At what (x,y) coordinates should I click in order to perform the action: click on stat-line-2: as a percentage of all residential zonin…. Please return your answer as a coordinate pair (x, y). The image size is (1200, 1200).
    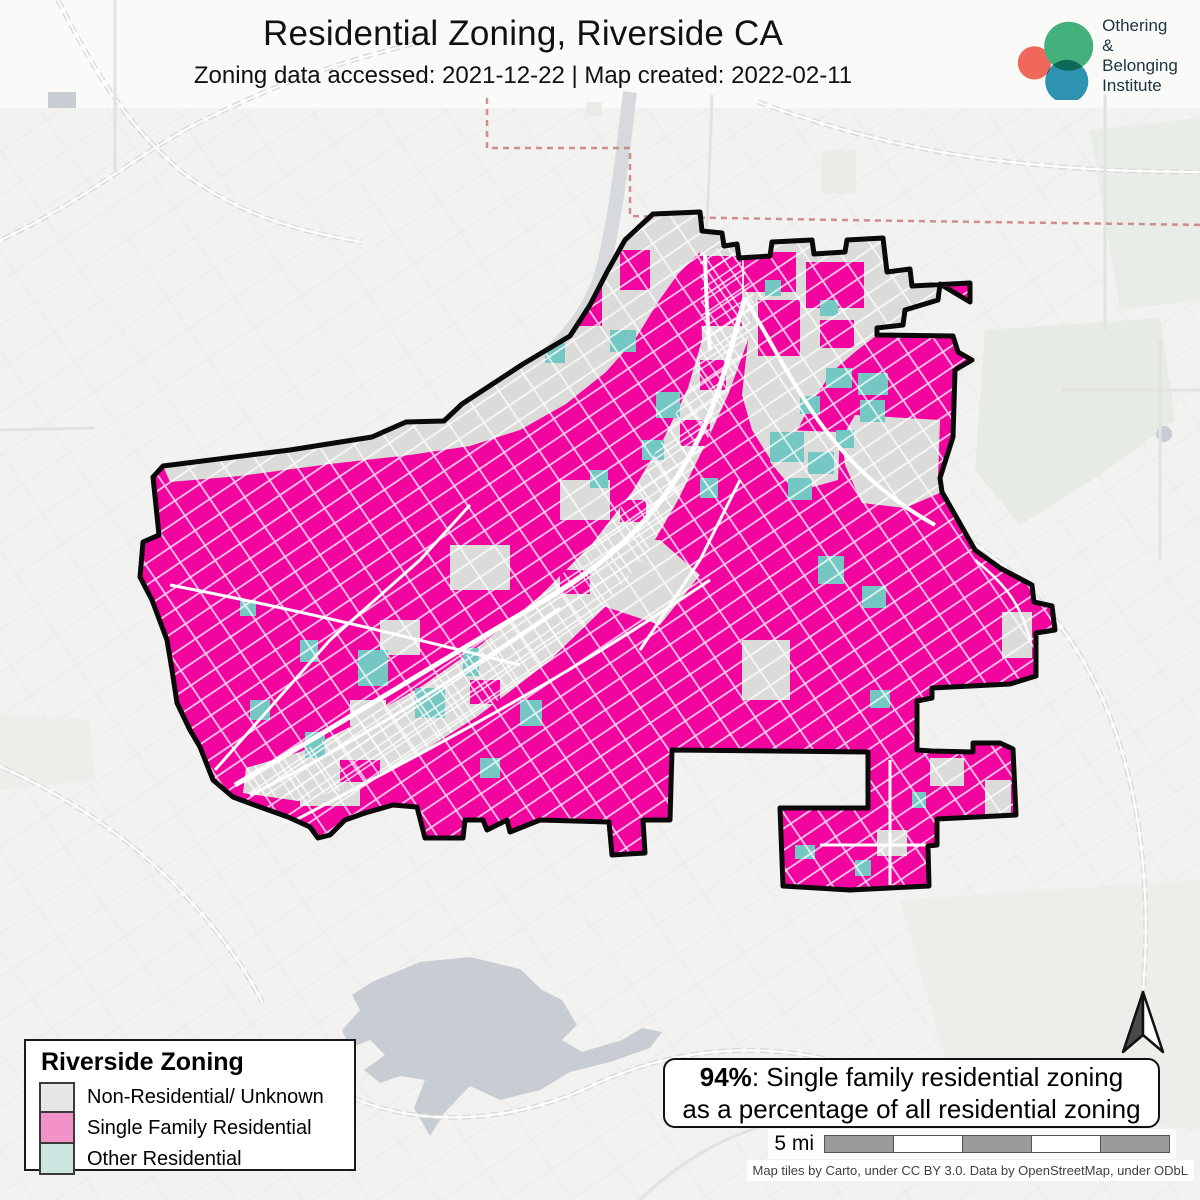
    Looking at the image, I should click on (911, 1109).